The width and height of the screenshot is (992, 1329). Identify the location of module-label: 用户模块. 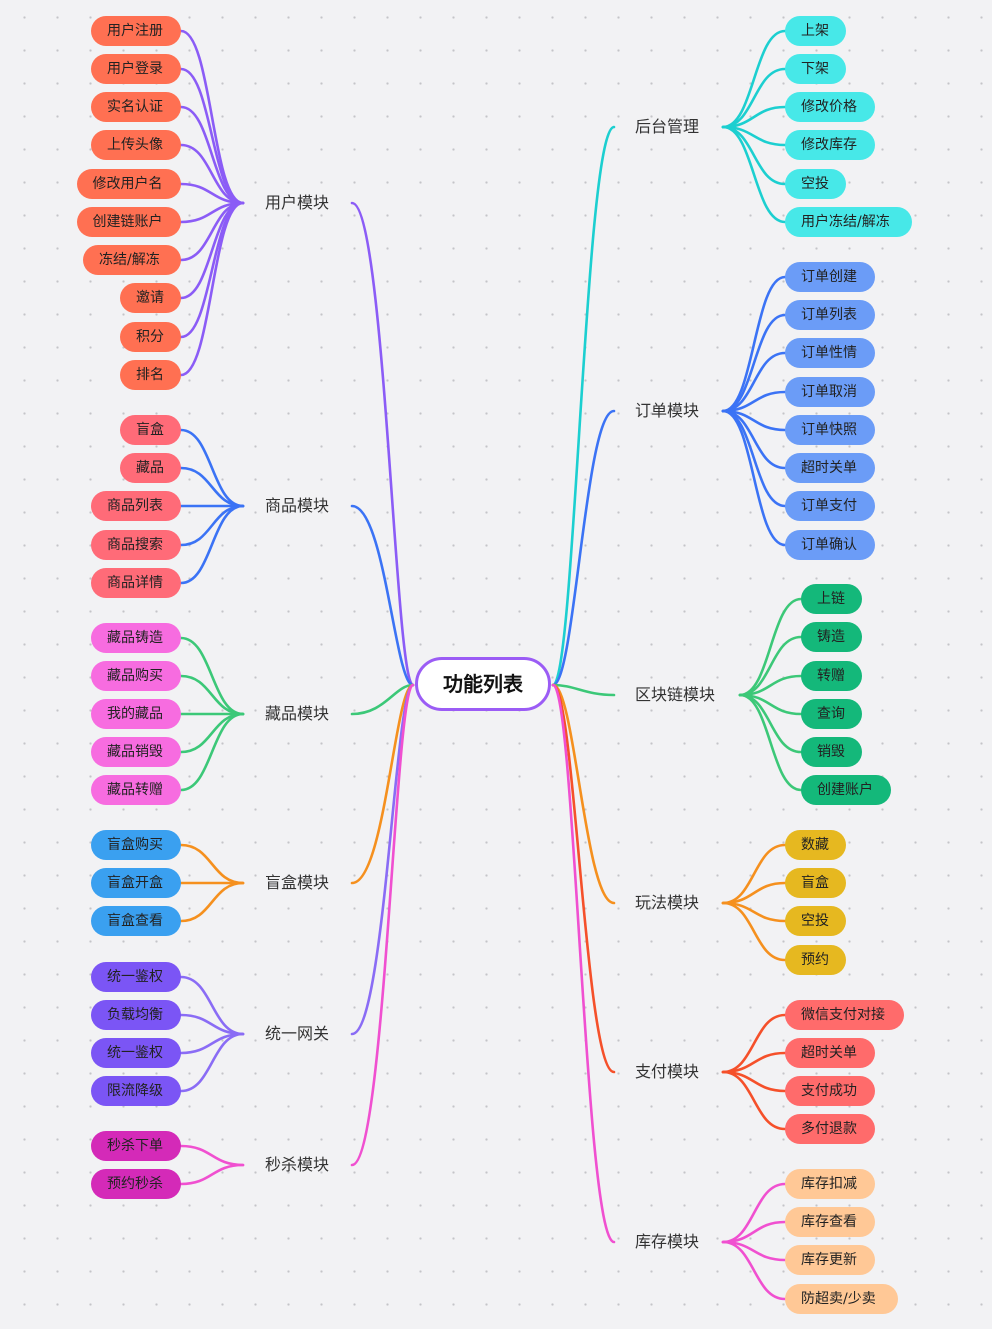
(297, 202).